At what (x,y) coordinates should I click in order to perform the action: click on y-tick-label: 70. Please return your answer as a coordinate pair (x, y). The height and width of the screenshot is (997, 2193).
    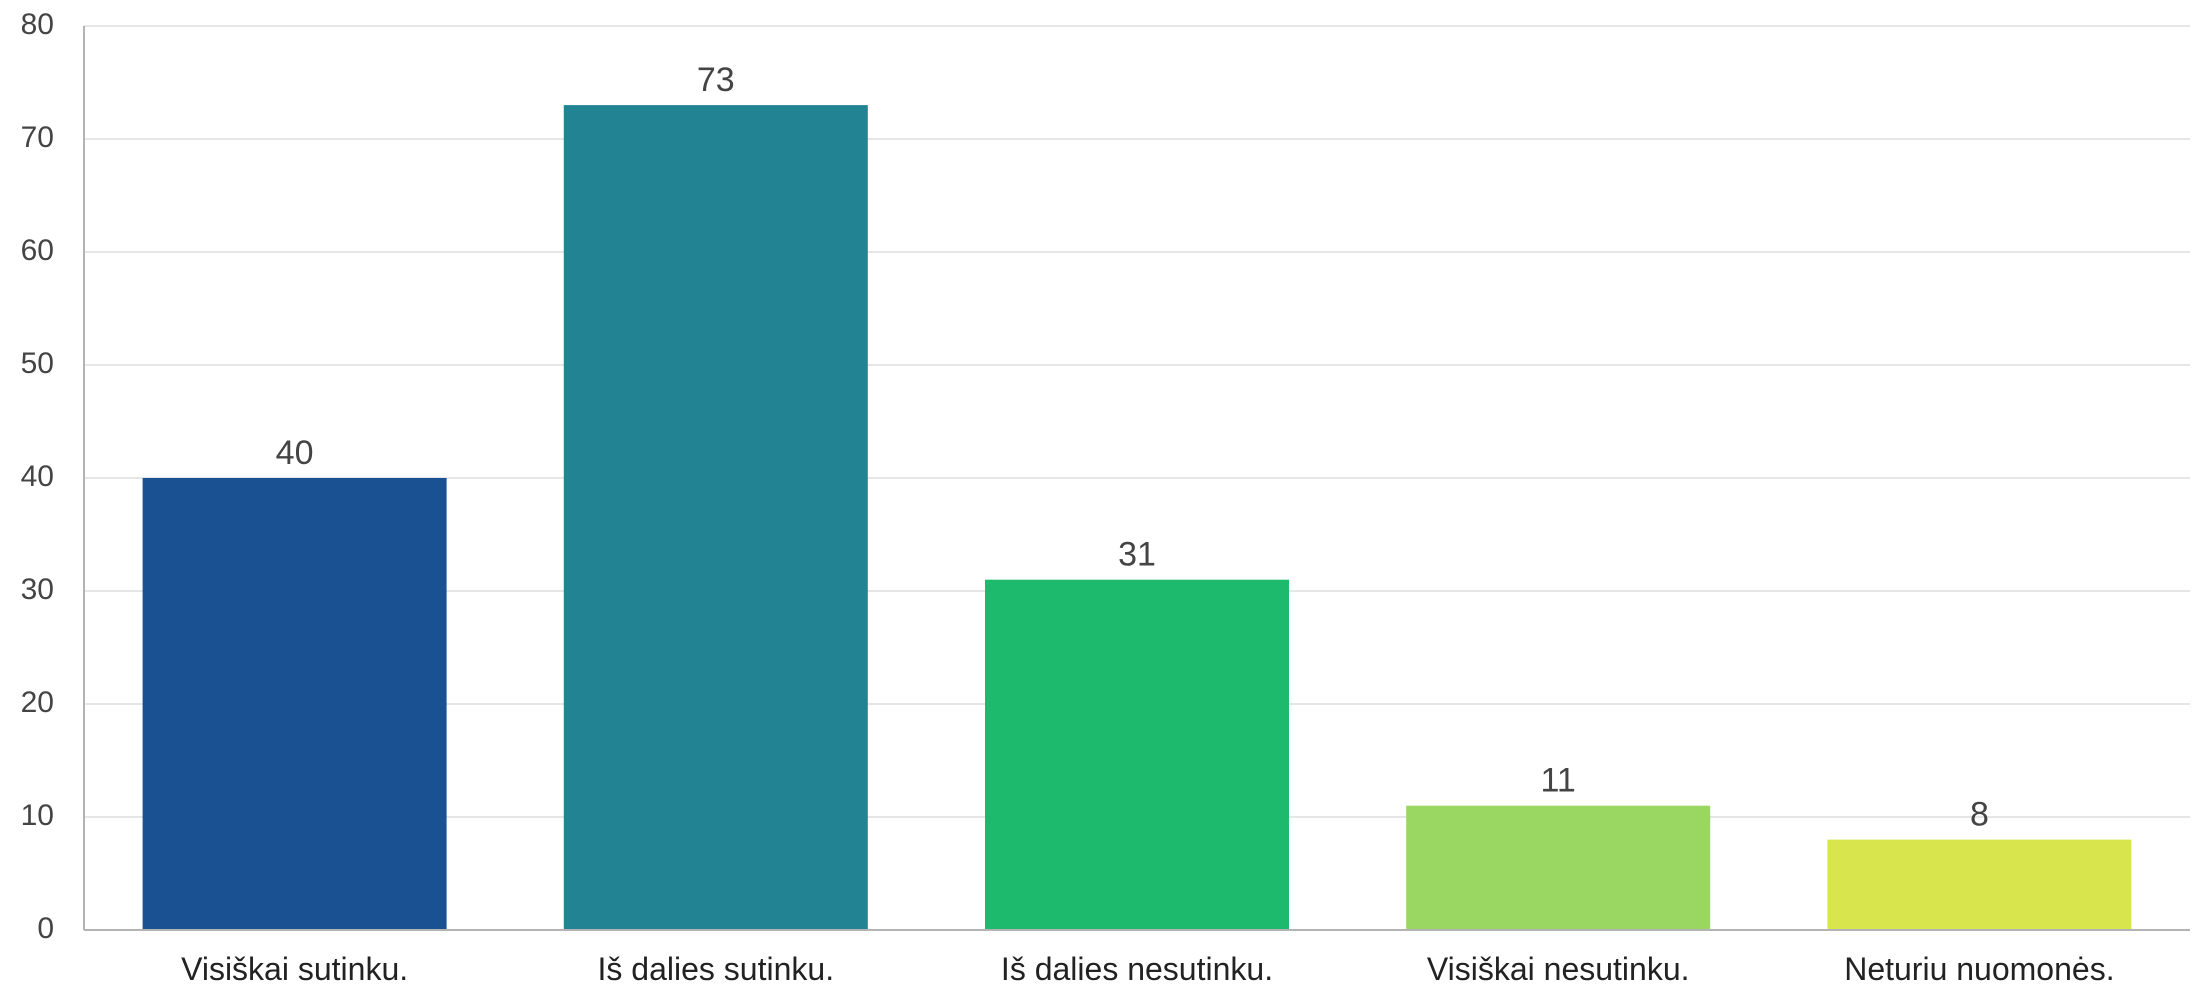
    Looking at the image, I should click on (37, 137).